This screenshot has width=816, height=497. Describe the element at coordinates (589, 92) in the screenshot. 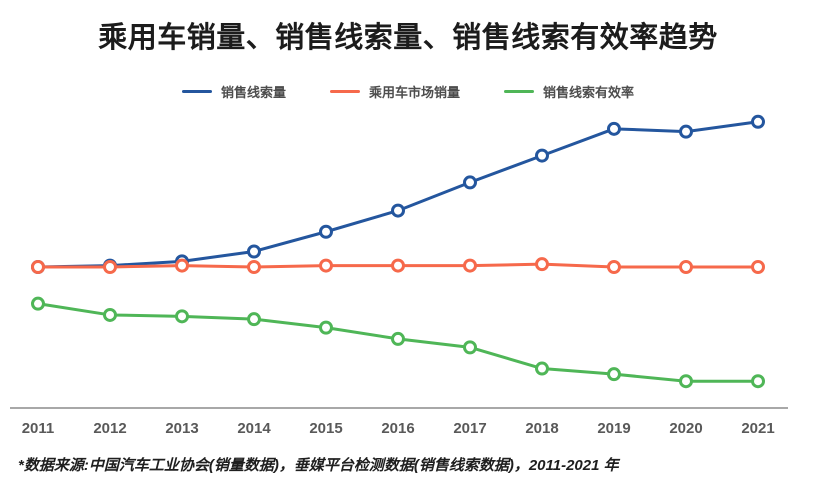

I see `legend-label: 销售线索有效率` at that location.